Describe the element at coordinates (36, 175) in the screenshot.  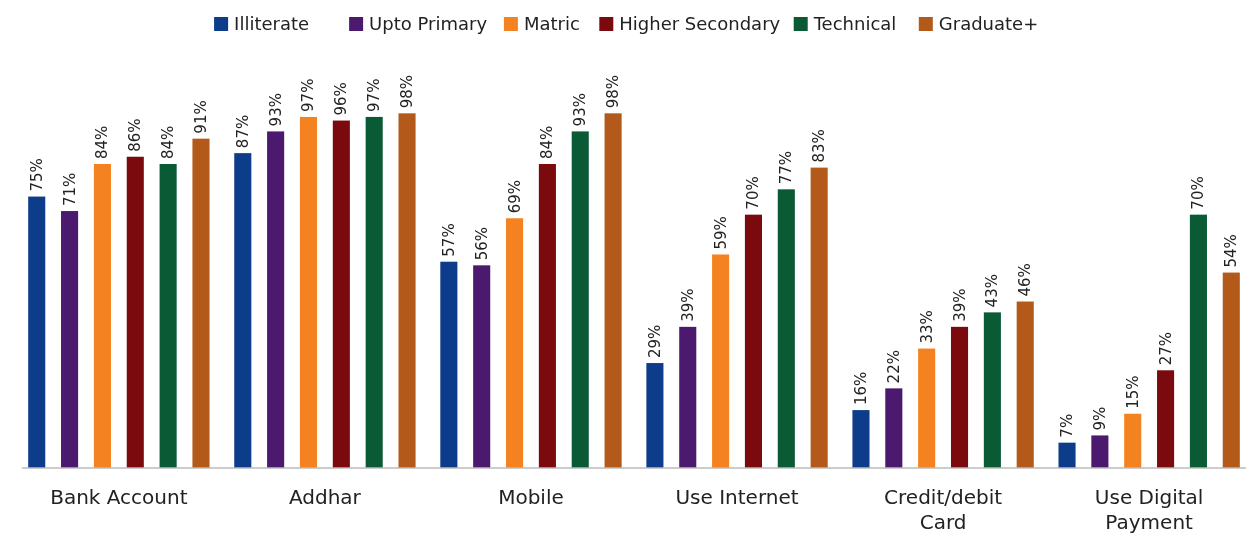
I see `data-label: 75%` at that location.